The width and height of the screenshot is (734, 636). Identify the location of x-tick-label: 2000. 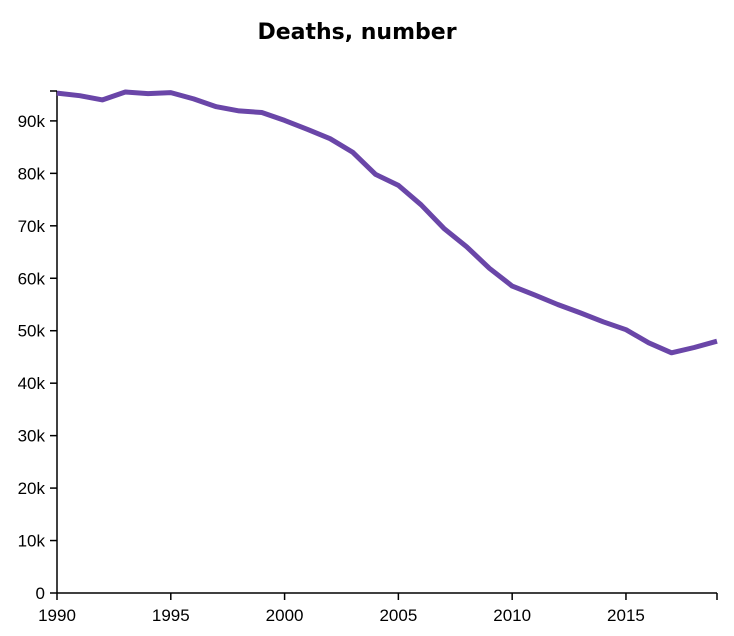
(285, 615).